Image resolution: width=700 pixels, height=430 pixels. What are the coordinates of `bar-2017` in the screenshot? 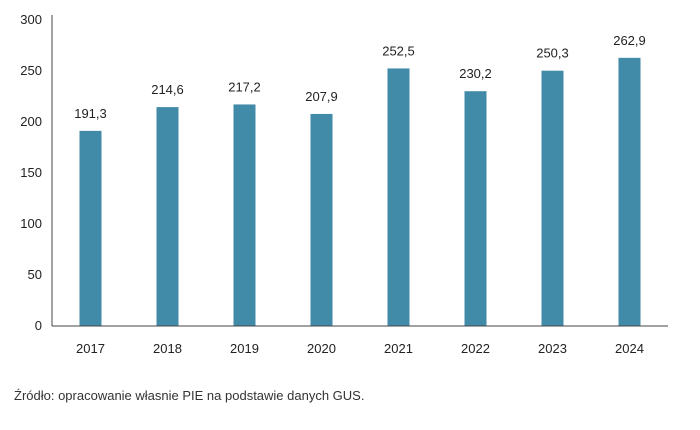 It's located at (90, 228).